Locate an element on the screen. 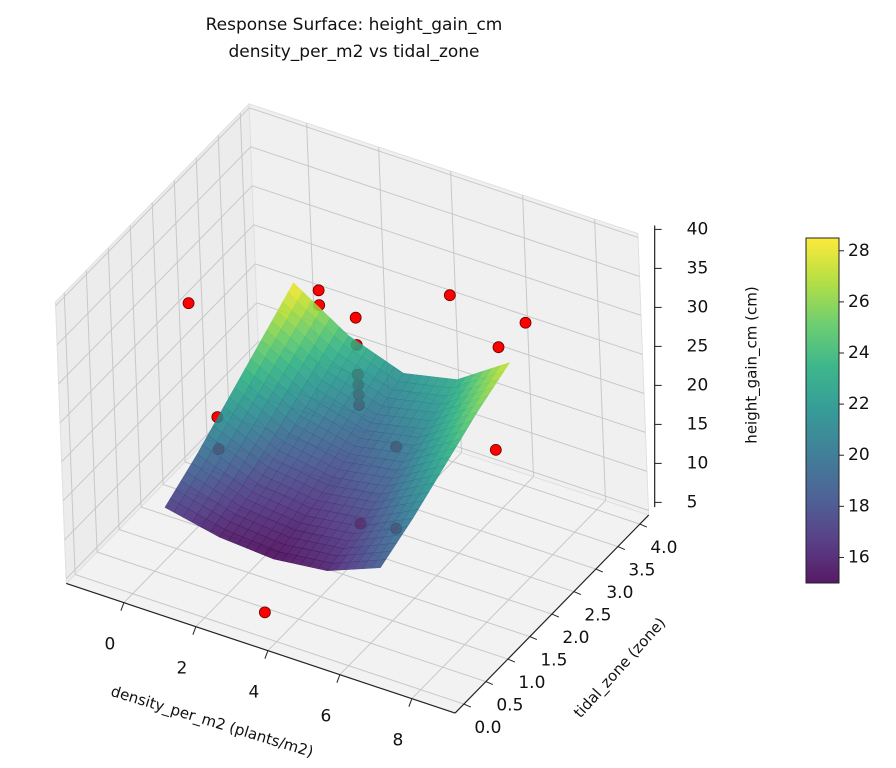 The width and height of the screenshot is (896, 768). y-tick-label: 3.0 is located at coordinates (619, 593).